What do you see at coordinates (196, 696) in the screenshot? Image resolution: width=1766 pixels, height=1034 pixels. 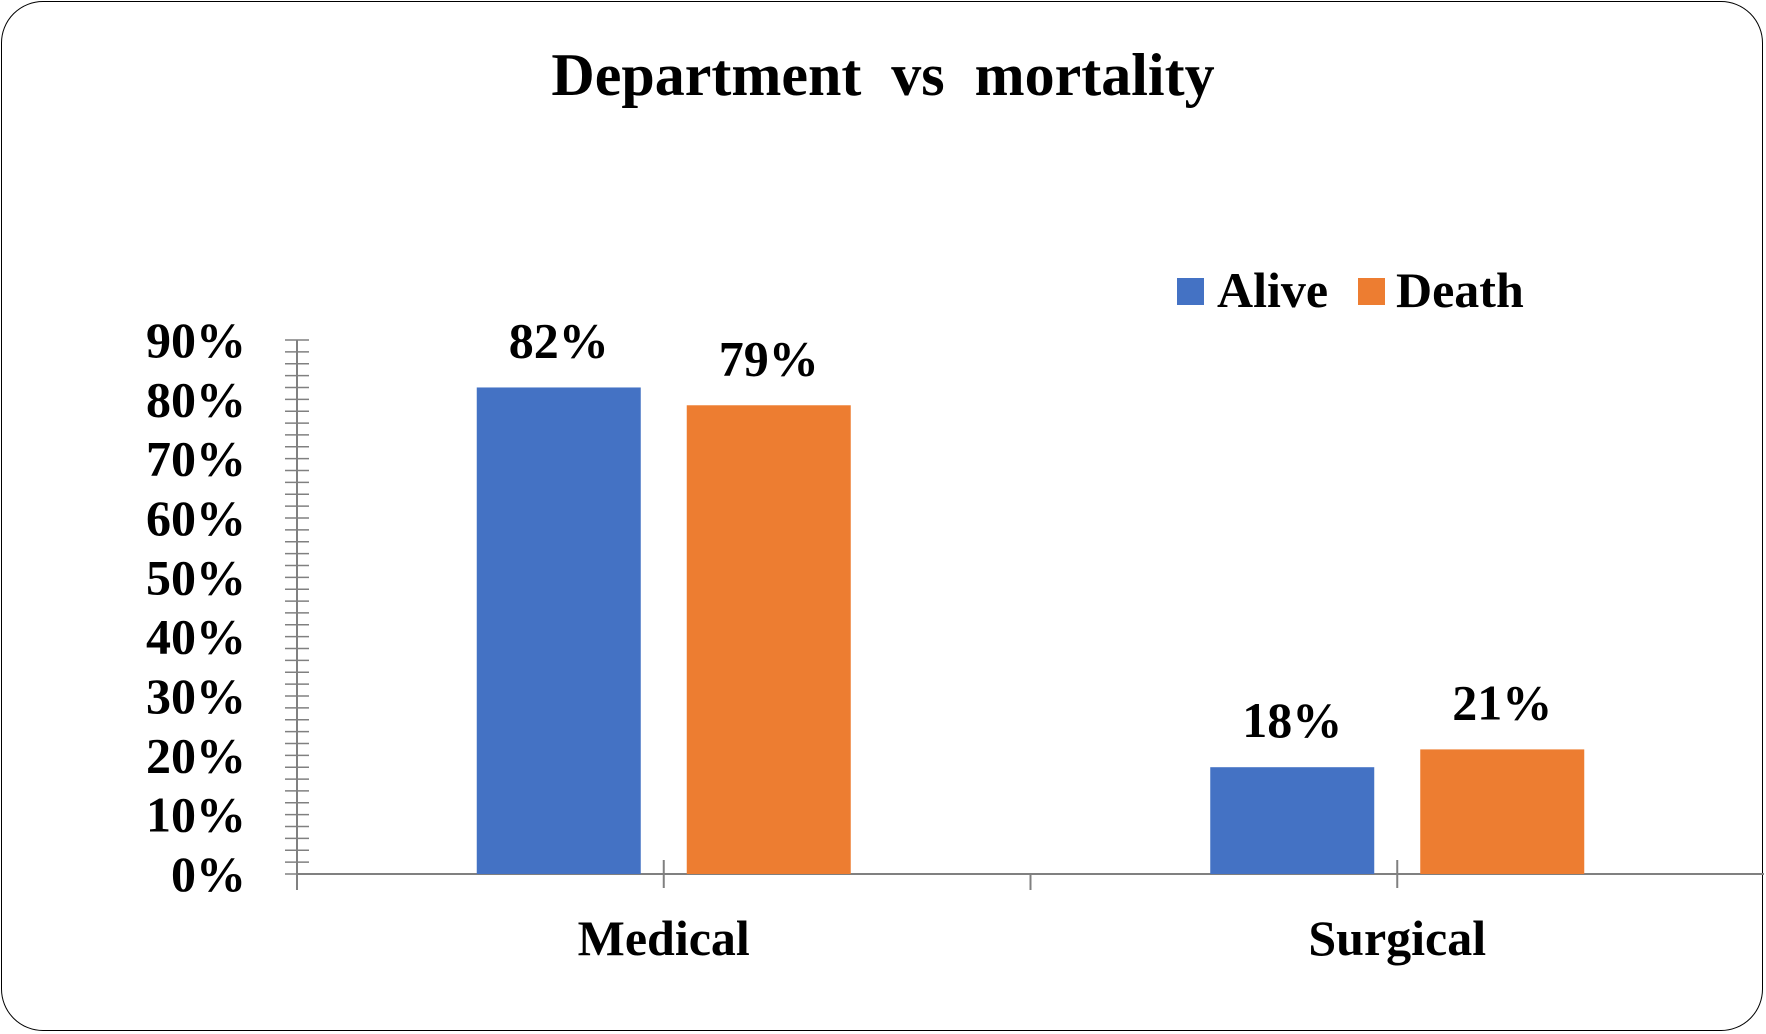 I see `y-tick-label: 30%` at bounding box center [196, 696].